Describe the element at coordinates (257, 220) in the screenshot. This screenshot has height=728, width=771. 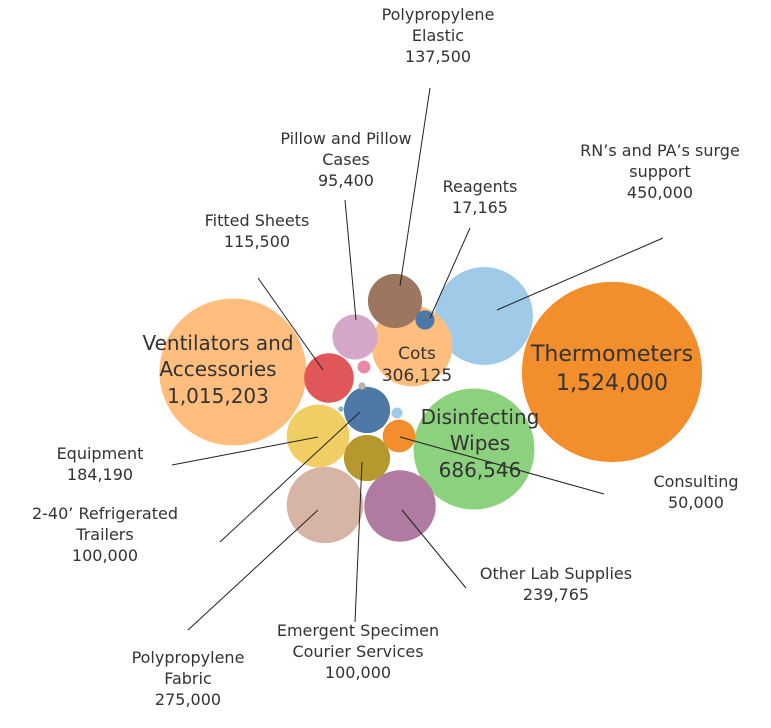
I see `category-label: Fitted Sheets` at that location.